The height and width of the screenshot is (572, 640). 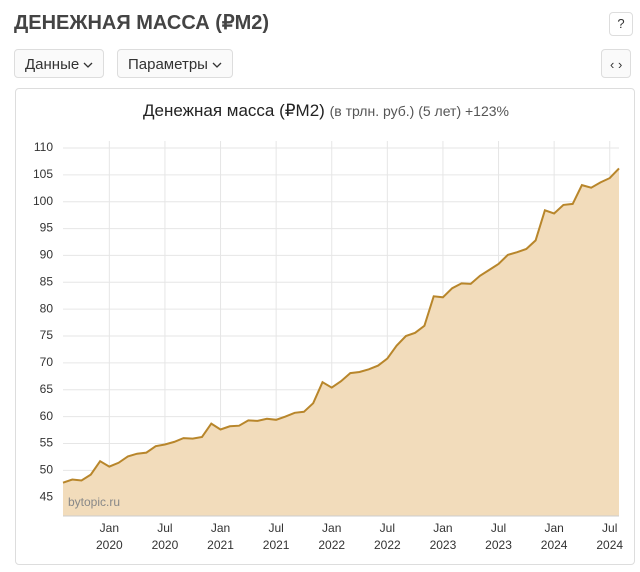 I want to click on y-tick-label: 65, so click(x=47, y=389).